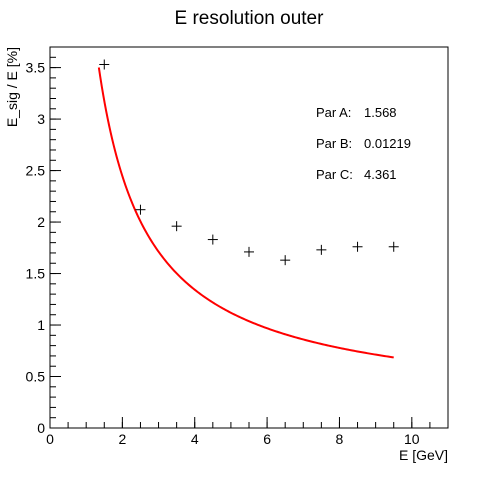  What do you see at coordinates (36, 274) in the screenshot?
I see `y-tick-label: 1.5` at bounding box center [36, 274].